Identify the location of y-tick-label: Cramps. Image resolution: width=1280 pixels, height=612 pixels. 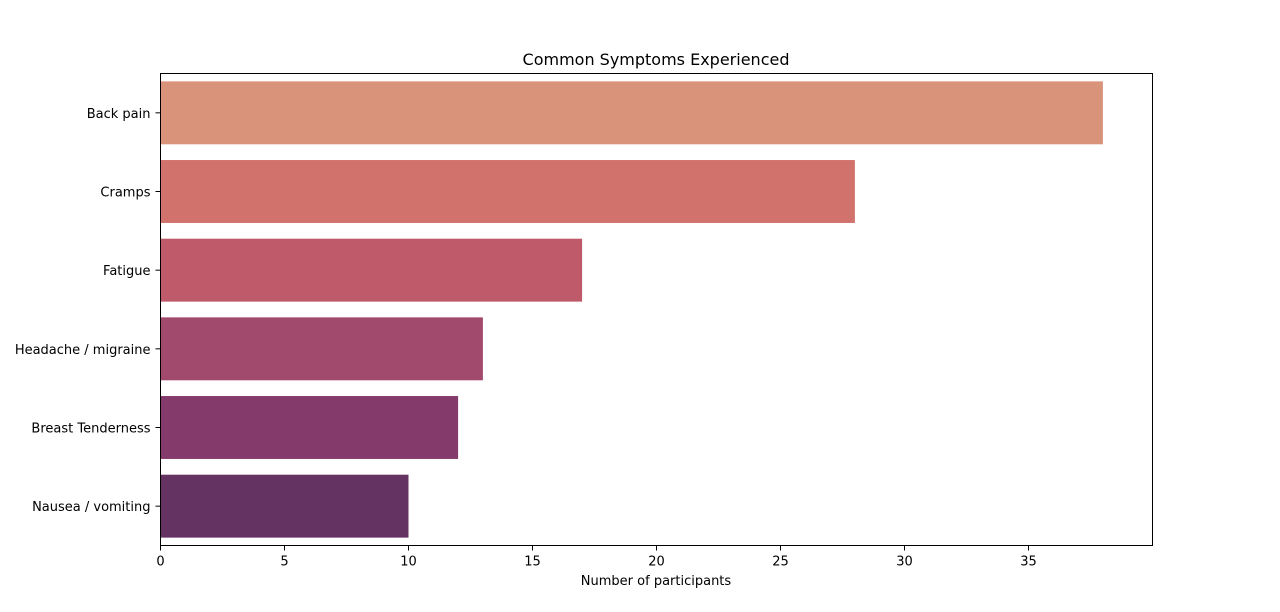
(125, 193).